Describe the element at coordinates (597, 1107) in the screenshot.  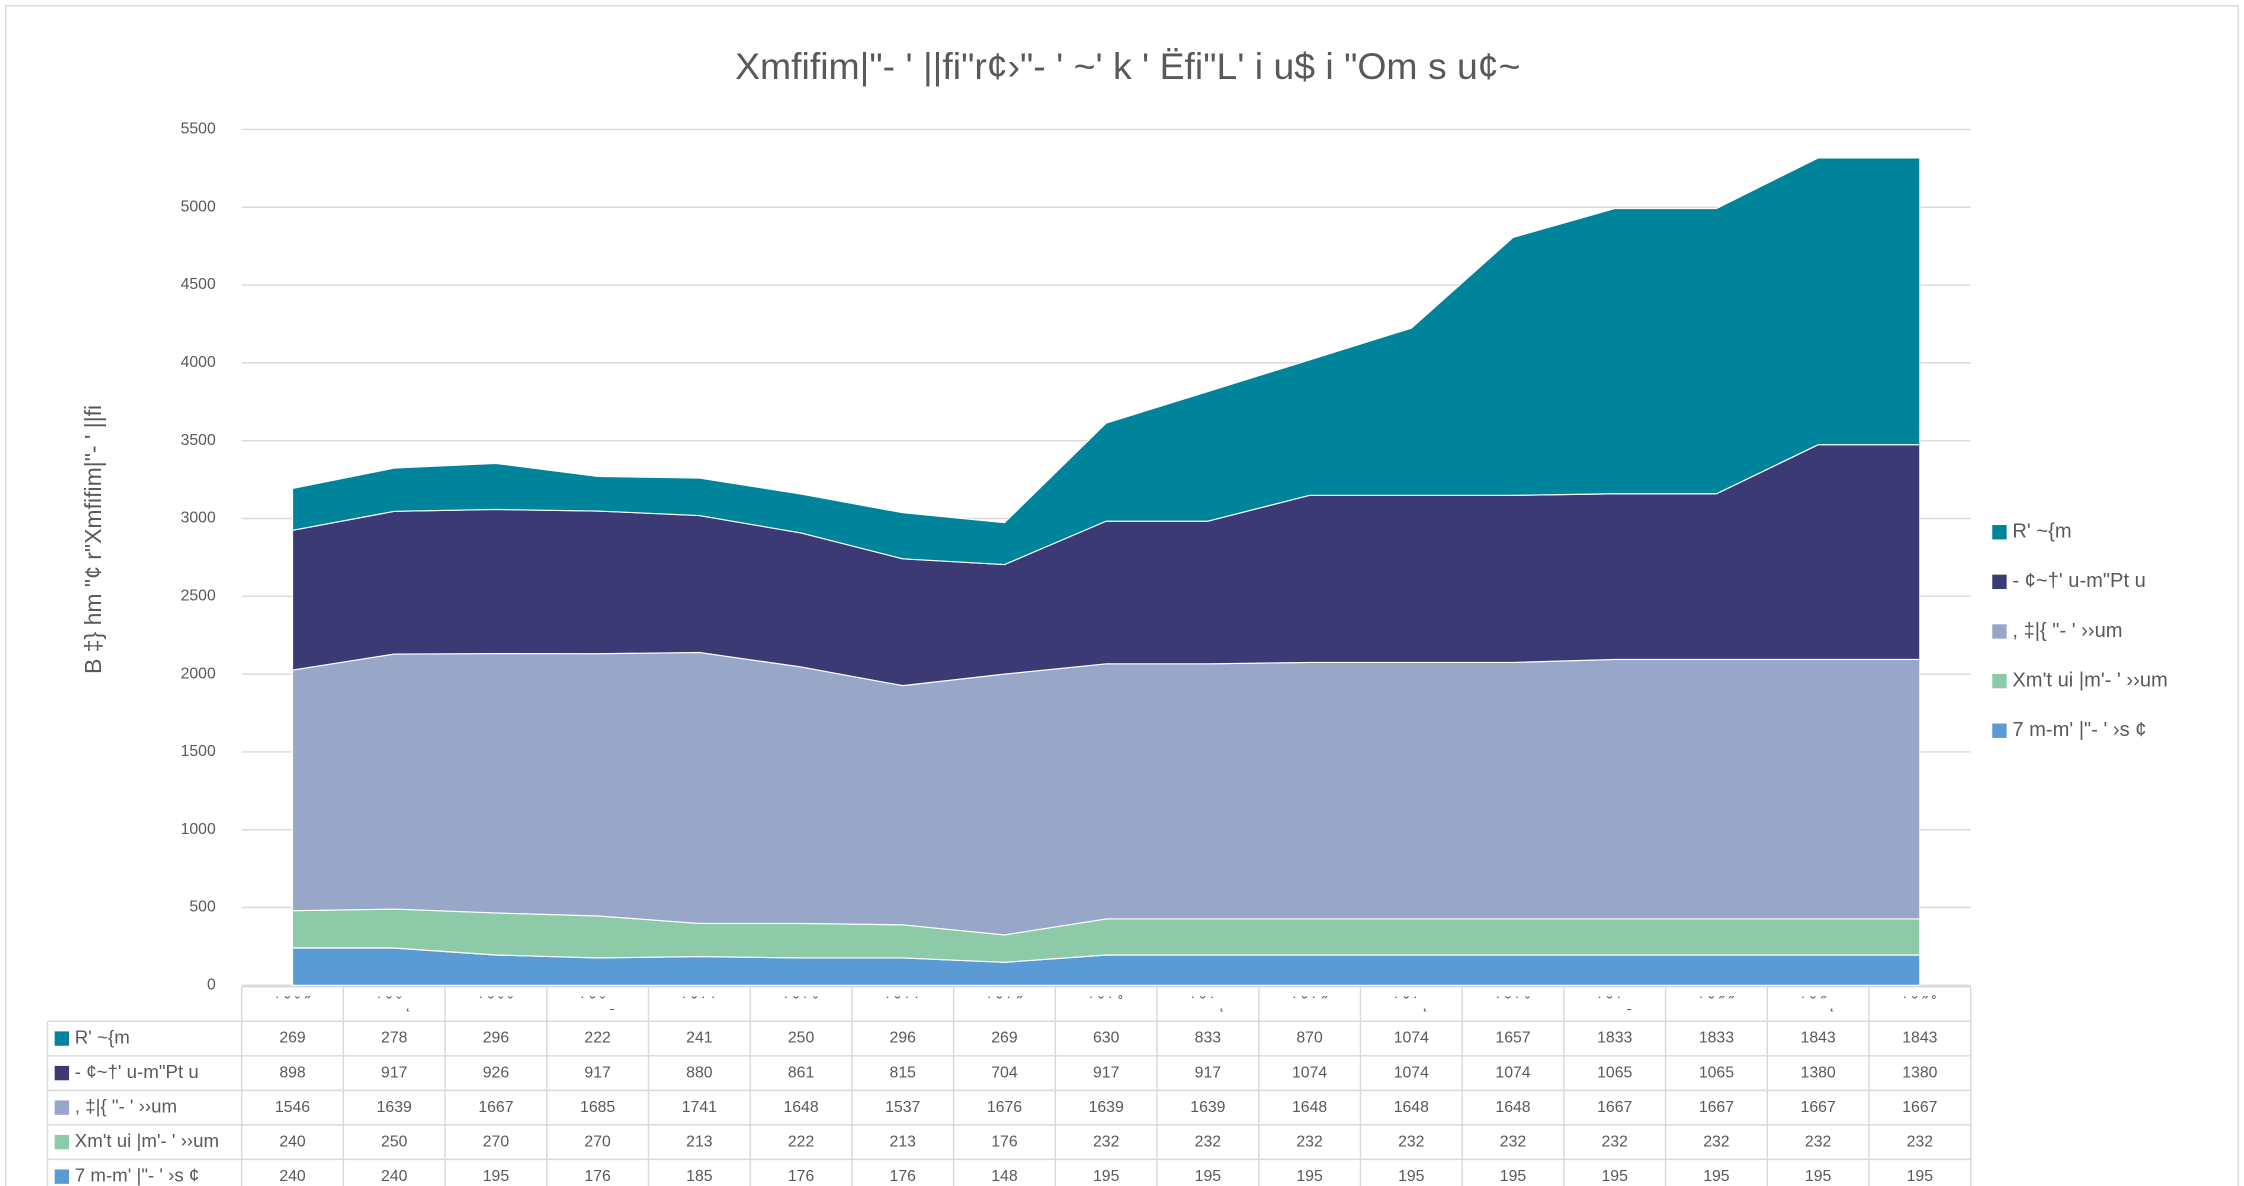
I see `table-value: 1685` at that location.